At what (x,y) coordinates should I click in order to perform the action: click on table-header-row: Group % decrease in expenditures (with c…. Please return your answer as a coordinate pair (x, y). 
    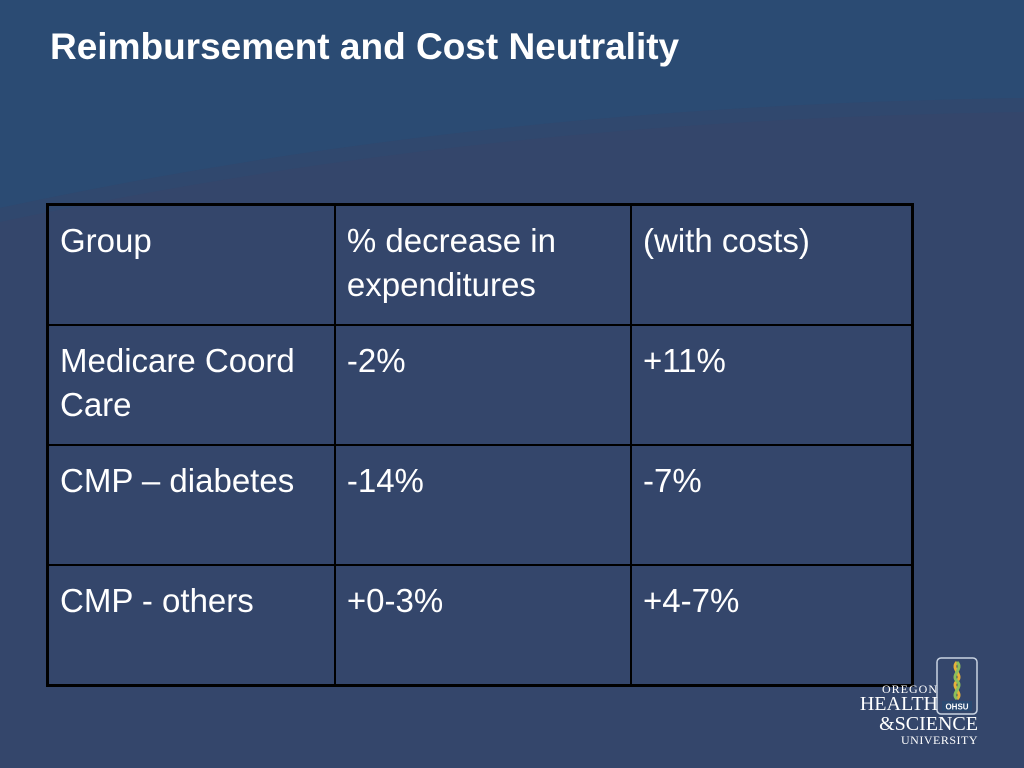
    Looking at the image, I should click on (480, 264).